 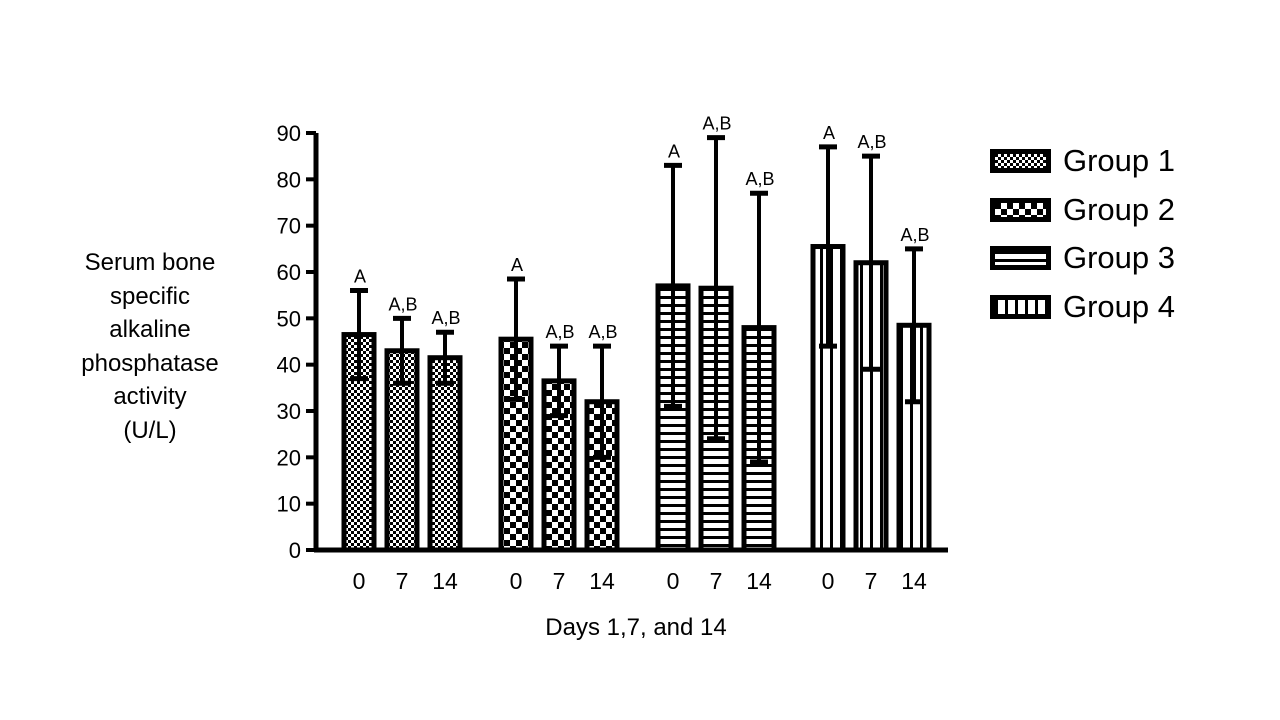 I want to click on x-axis-label: Days 1,7, and 14, so click(x=635, y=627).